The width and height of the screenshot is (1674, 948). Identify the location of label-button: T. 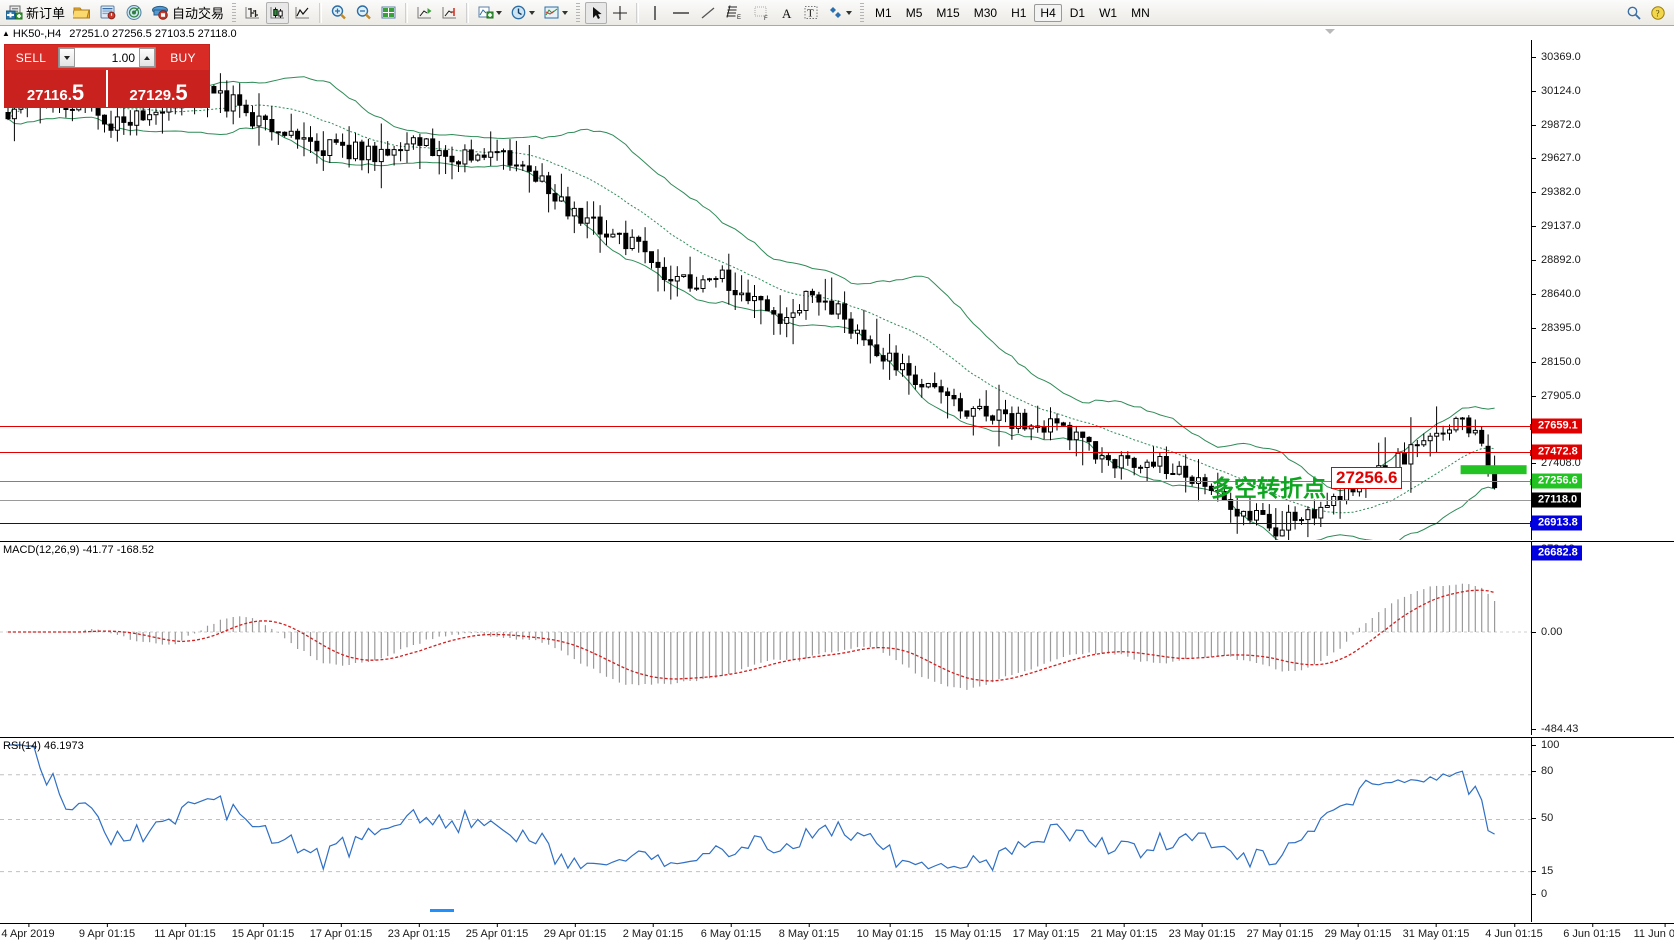
(811, 13).